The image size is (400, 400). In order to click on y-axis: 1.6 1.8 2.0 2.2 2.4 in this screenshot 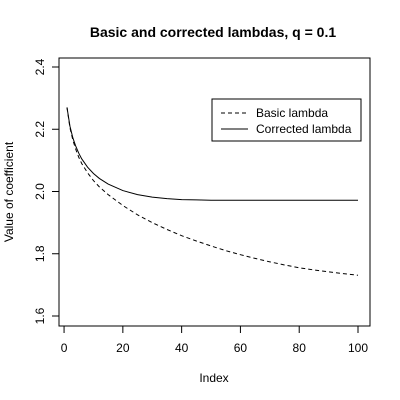, I will do `click(46, 191)`.